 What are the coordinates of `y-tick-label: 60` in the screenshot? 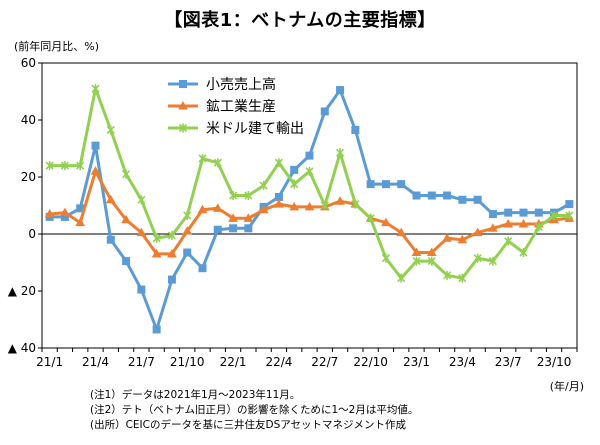 It's located at (28, 63).